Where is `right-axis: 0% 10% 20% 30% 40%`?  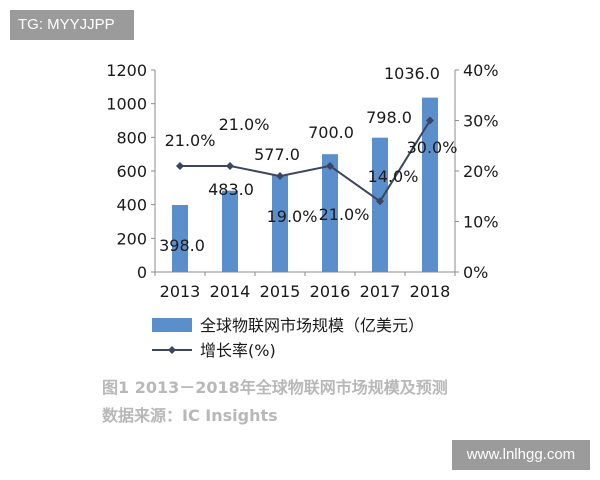
right-axis: 0% 10% 20% 30% 40% is located at coordinates (476, 171).